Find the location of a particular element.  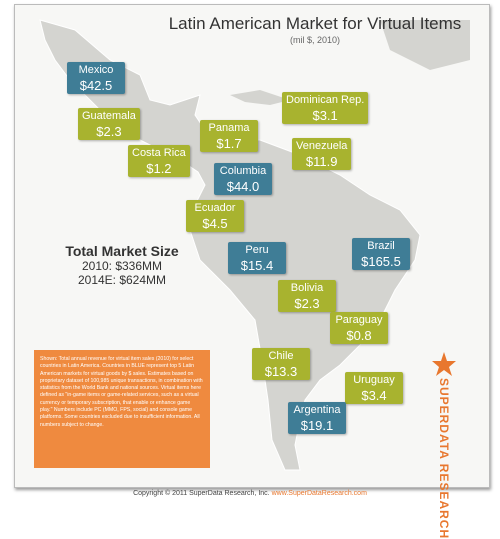

country-name: Costa Rica is located at coordinates (159, 153).